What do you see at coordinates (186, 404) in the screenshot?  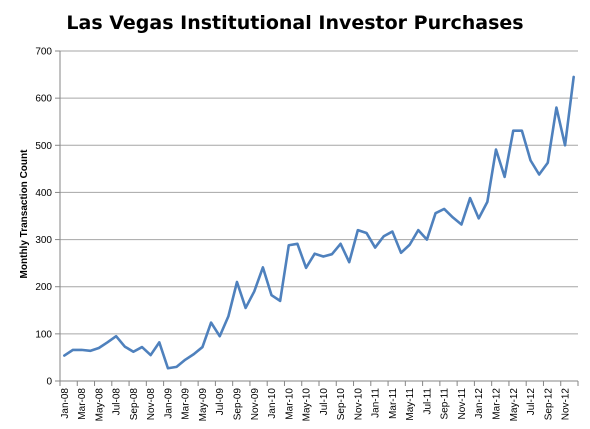 I see `x-tick-label: Mar-09` at bounding box center [186, 404].